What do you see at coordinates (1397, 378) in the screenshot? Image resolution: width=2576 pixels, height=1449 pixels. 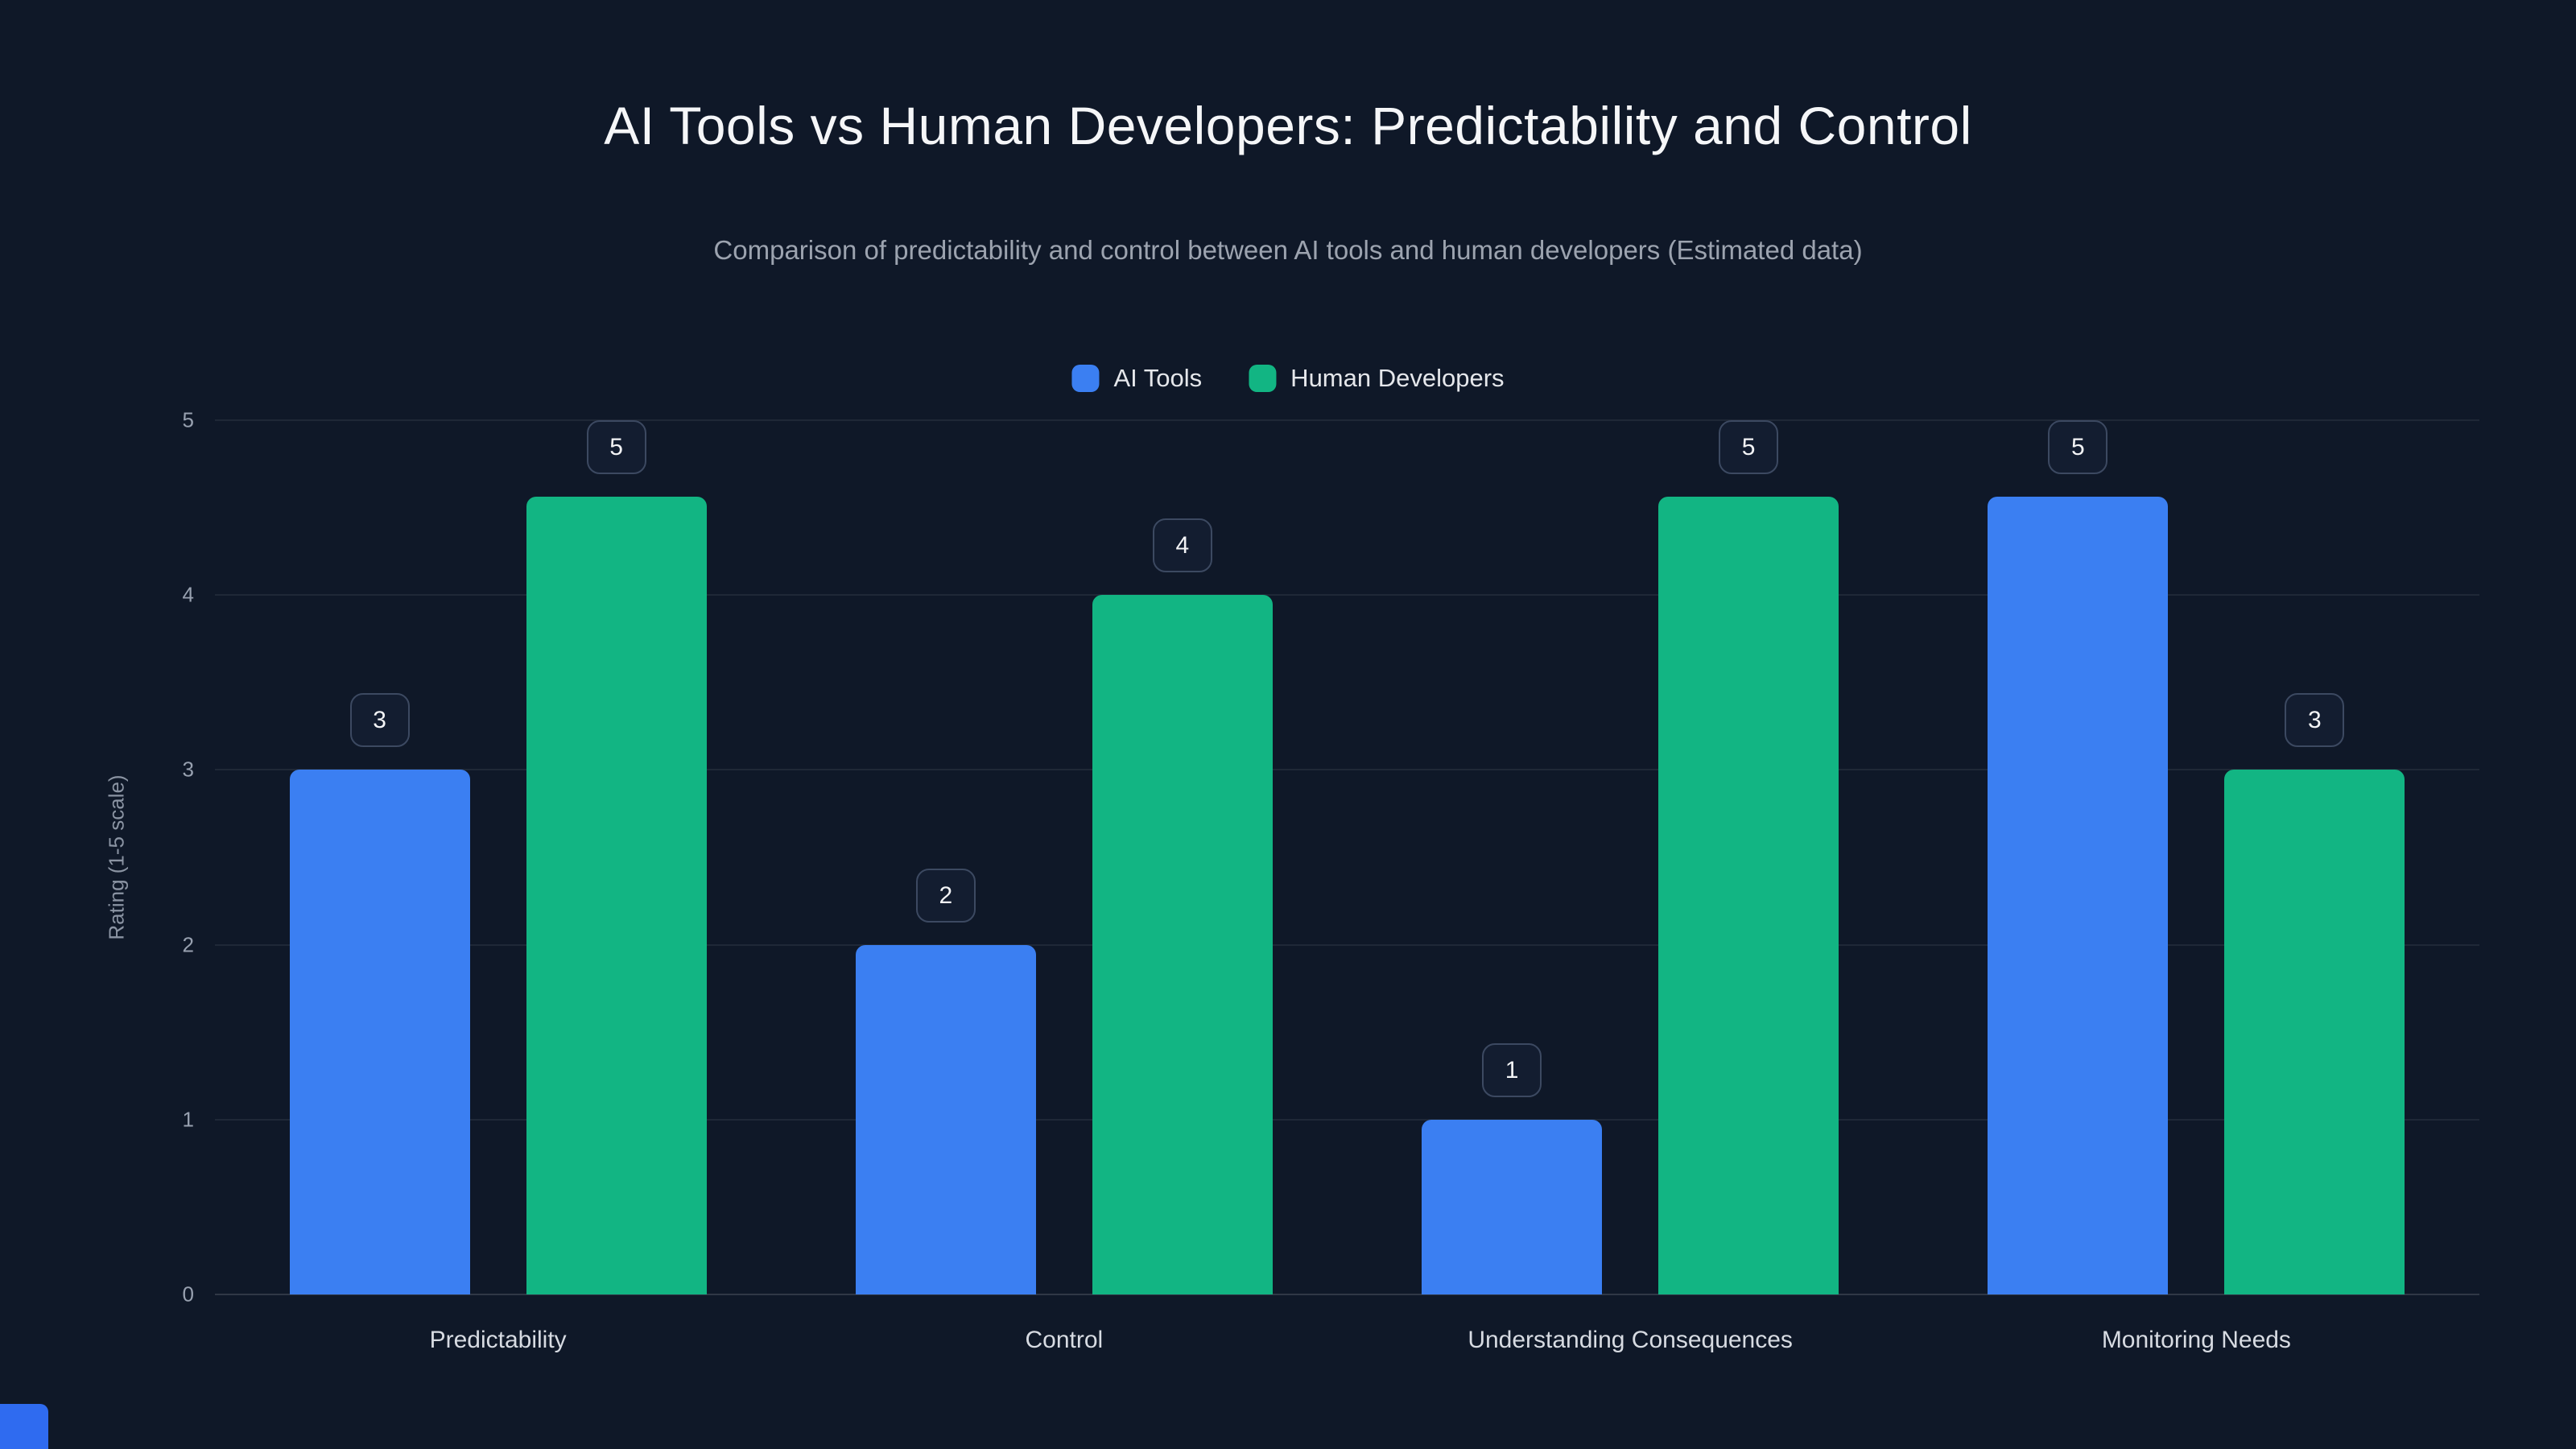 I see `legend-label: Human Developers` at bounding box center [1397, 378].